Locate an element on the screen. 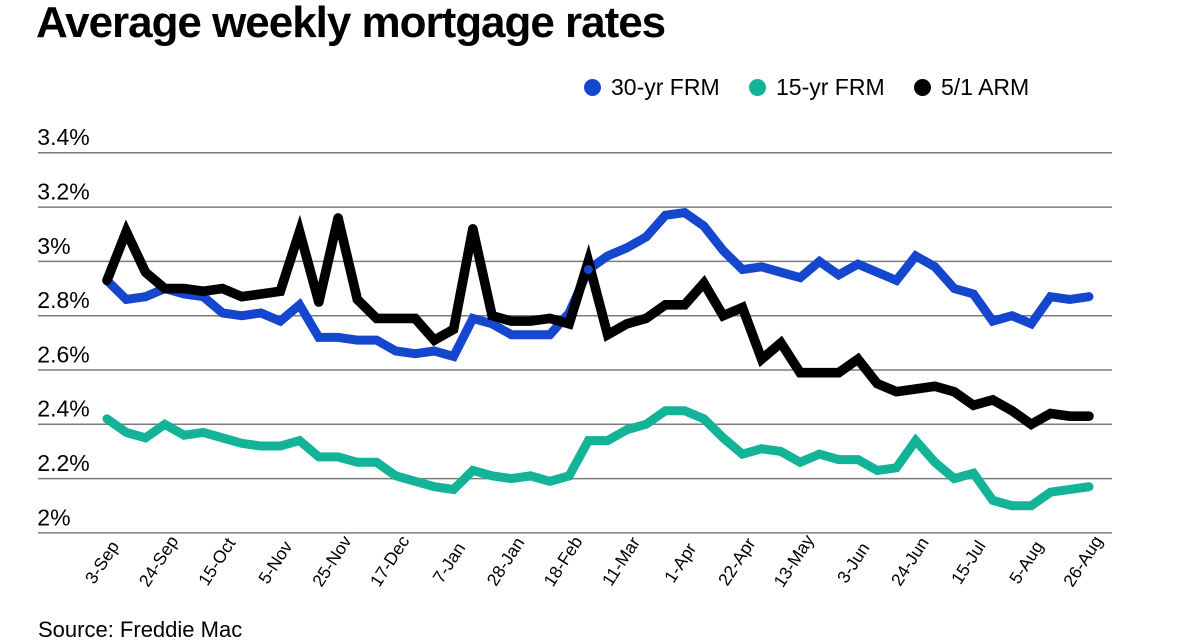  svg-text: 2.4% is located at coordinates (63, 409).